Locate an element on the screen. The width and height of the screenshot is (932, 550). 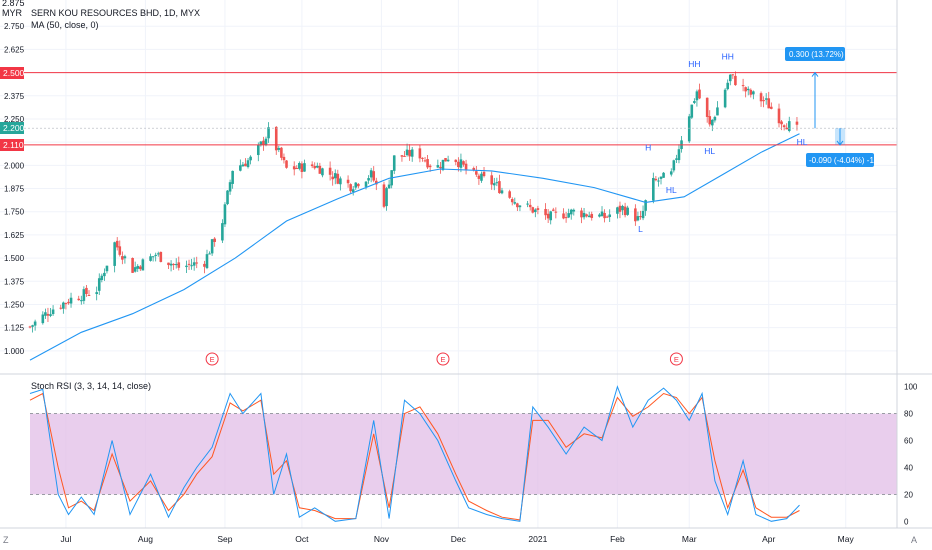
ma-legend: MA (50, close, 0) is located at coordinates (65, 25).